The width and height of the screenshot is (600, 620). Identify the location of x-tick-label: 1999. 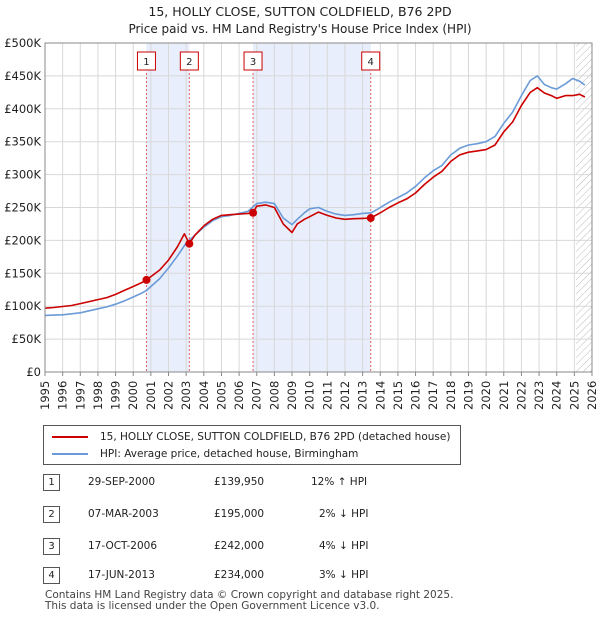
(116, 395).